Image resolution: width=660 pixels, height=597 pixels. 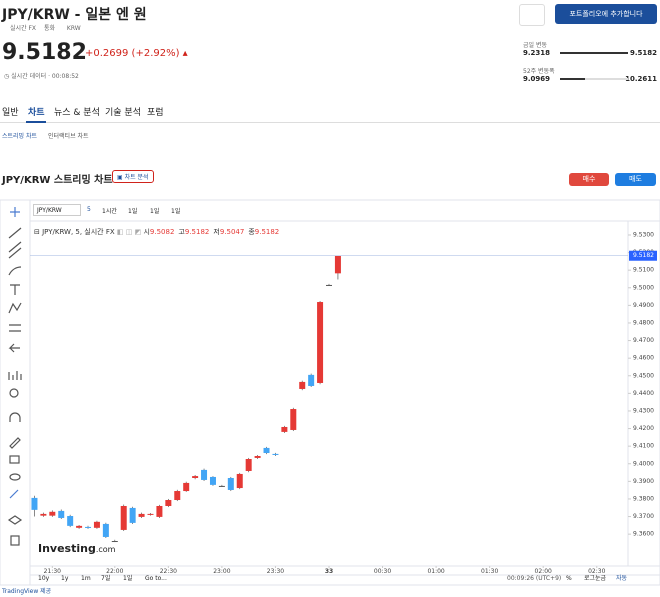 I want to click on auto-button: 자동, so click(x=622, y=578).